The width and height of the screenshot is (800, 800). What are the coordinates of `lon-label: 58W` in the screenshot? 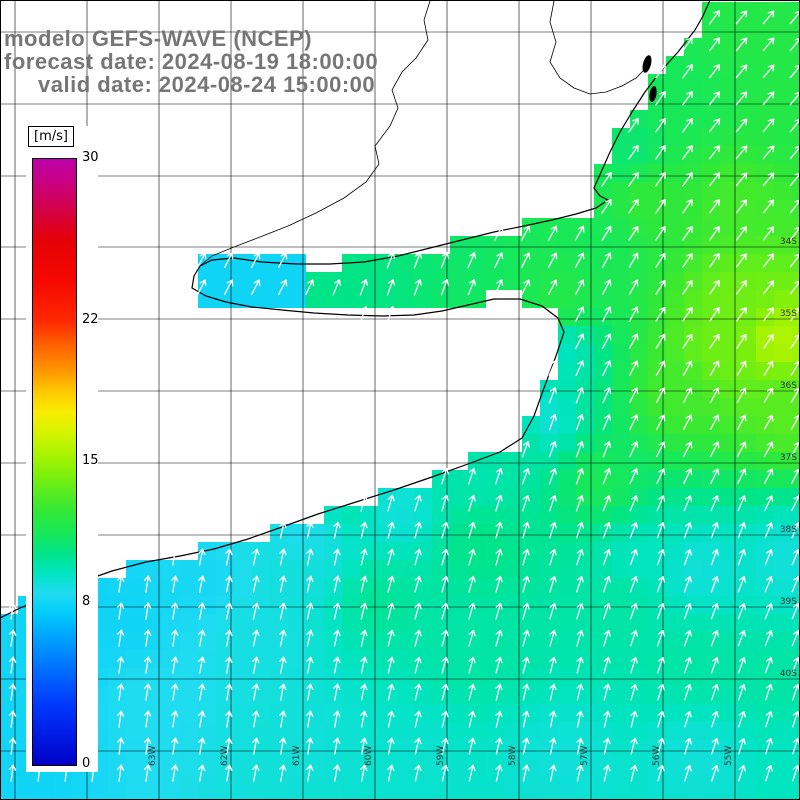 It's located at (513, 756).